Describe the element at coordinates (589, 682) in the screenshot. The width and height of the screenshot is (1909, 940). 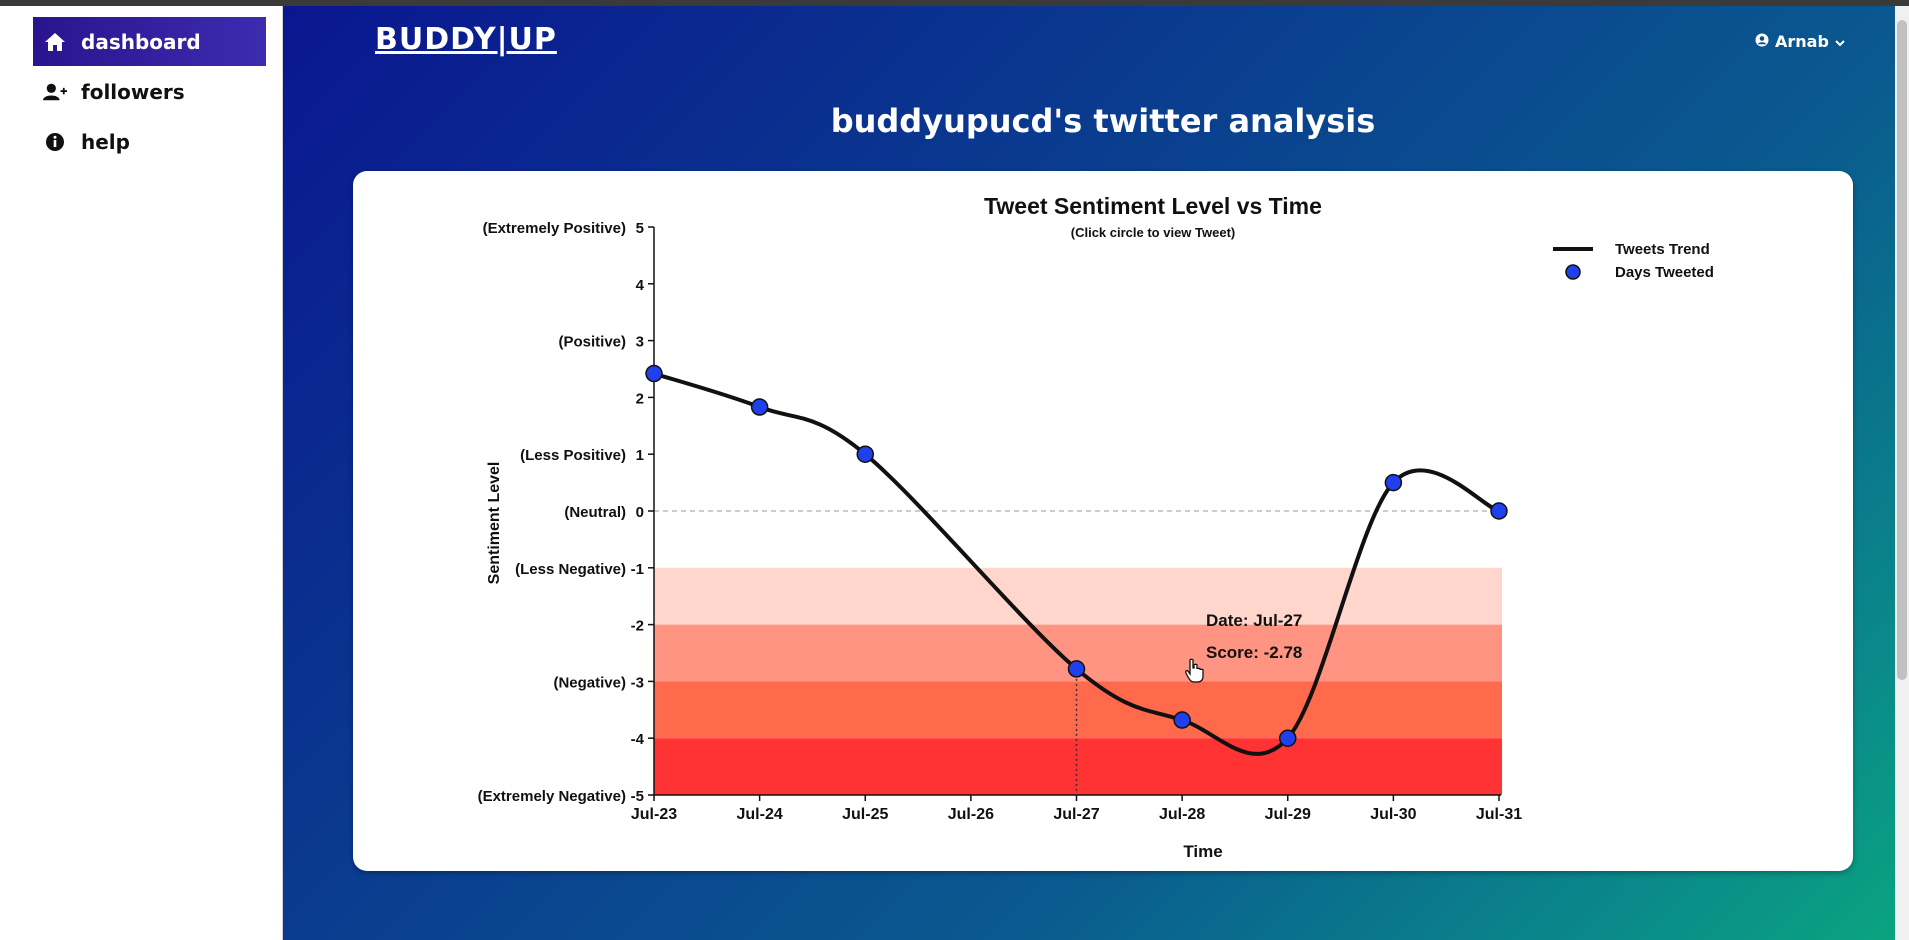
I see `y-level-label: (Negative)` at that location.